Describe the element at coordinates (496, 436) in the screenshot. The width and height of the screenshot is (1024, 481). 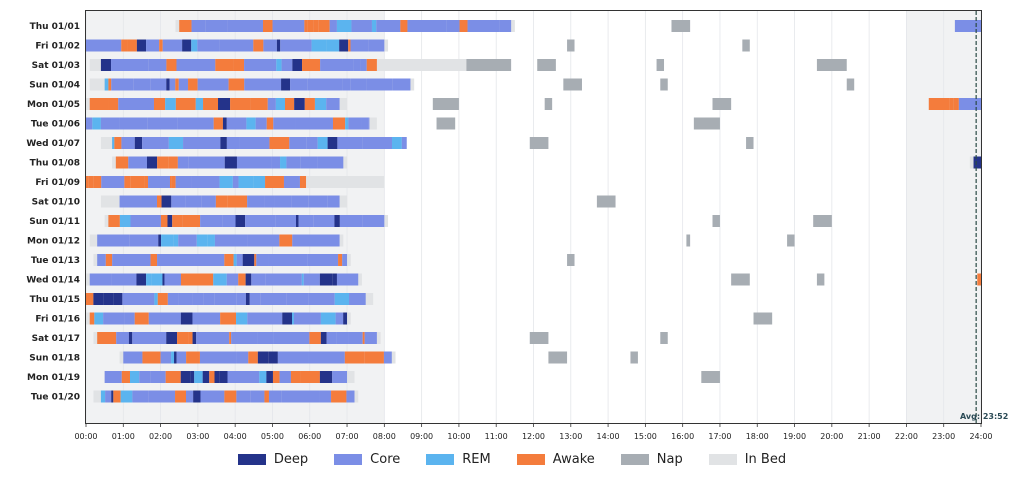
I see `x-tick-label: 11:00` at that location.